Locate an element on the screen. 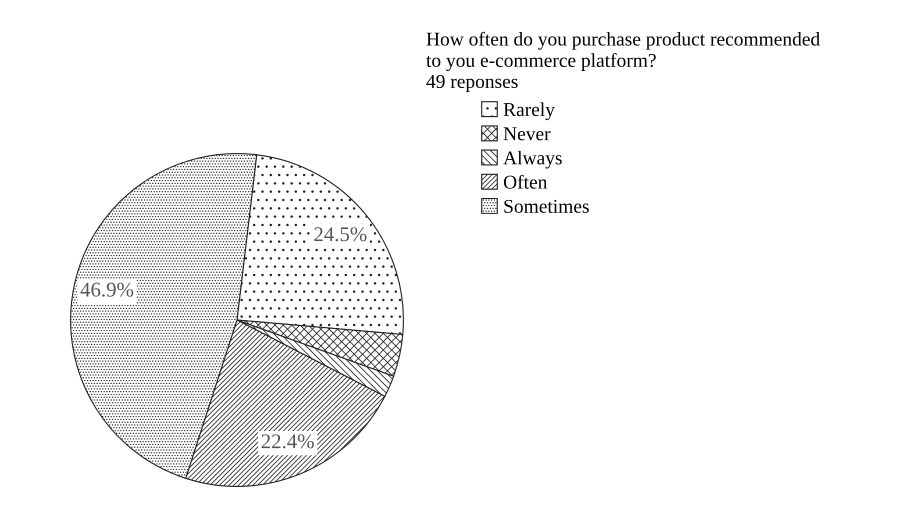  data-label: 22.4% is located at coordinates (288, 441).